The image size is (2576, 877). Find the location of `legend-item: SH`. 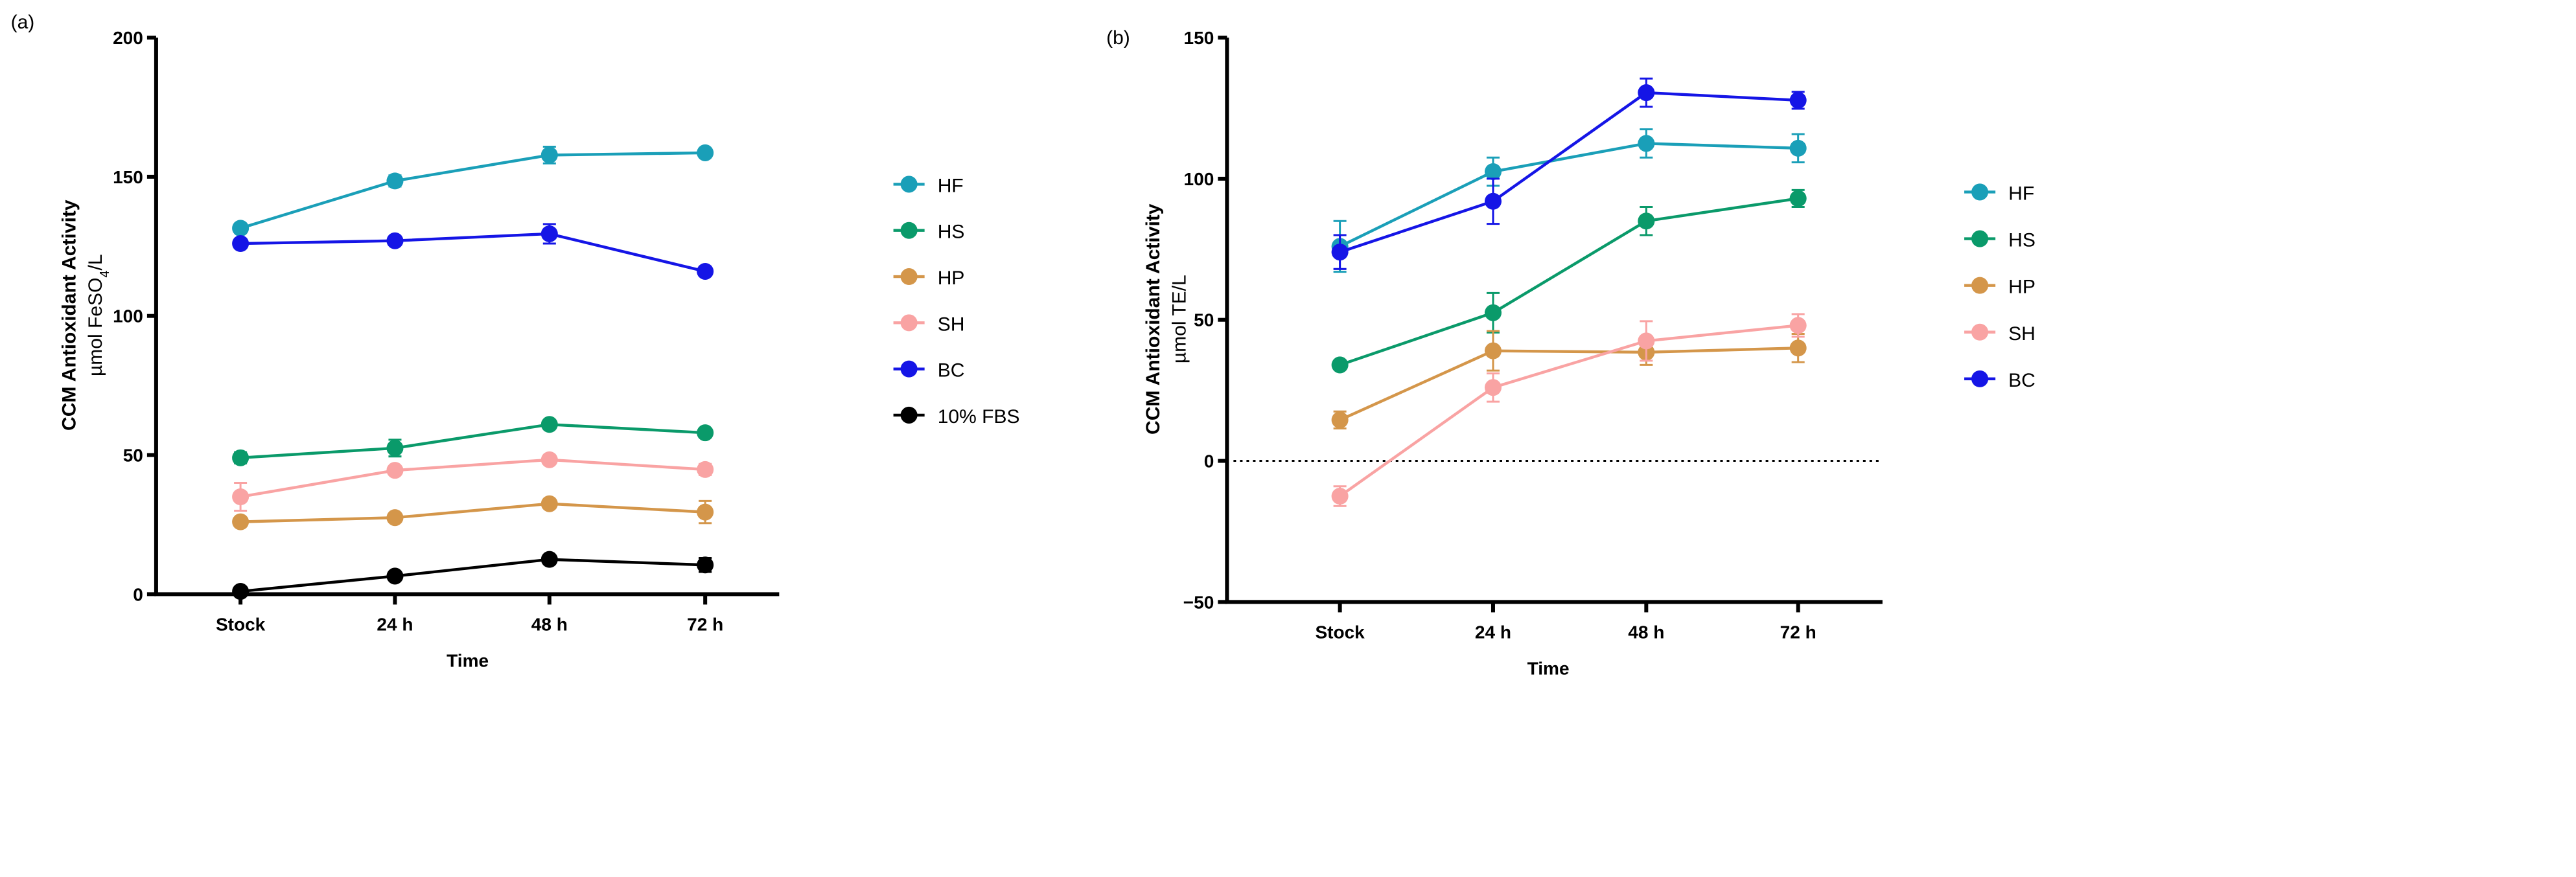

legend-item: SH is located at coordinates (2000, 334).